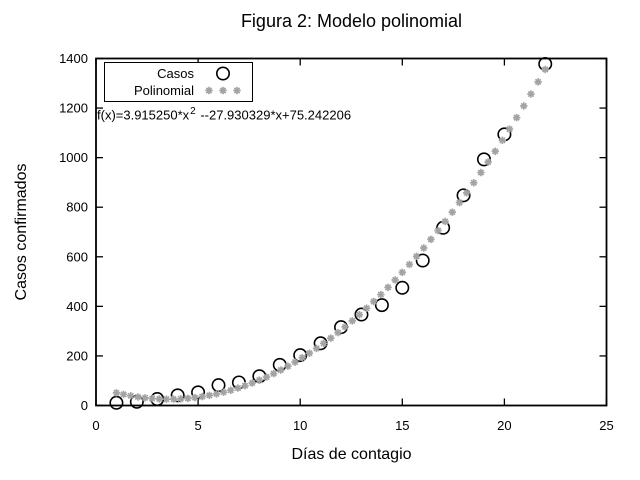 The height and width of the screenshot is (480, 640). I want to click on legend-label-polinomial: Polinomial, so click(164, 90).